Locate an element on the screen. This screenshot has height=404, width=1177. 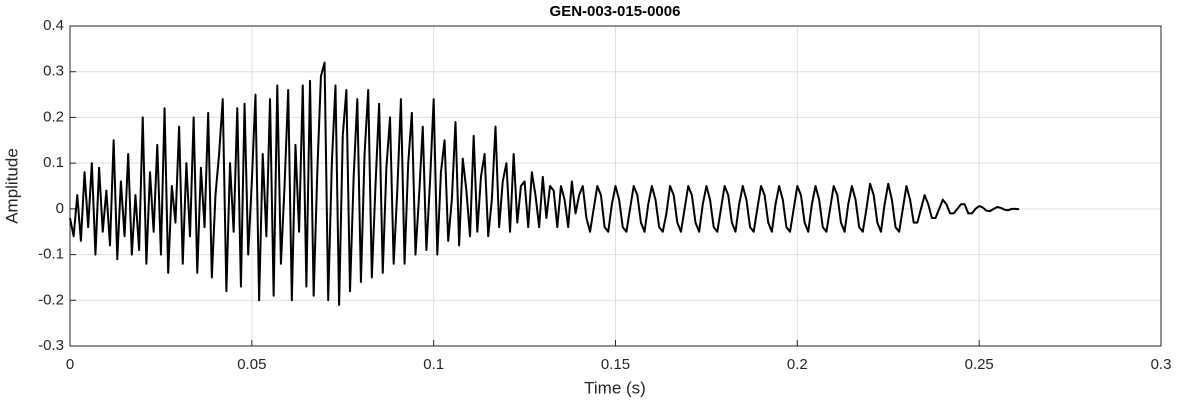
chart-title: GEN-003-015-0006 is located at coordinates (615, 11).